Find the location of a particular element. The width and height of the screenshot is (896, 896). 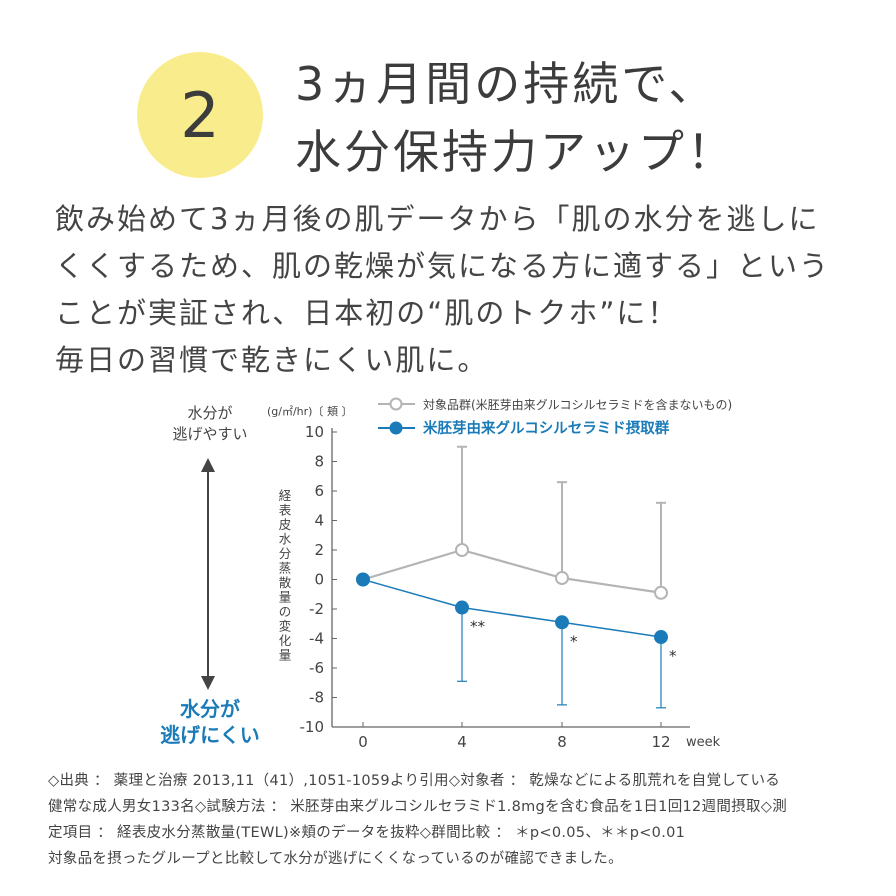

body-line: 飲み始めて3ヵ月後の肌データから「肌の水分を逃しに is located at coordinates (437, 219).